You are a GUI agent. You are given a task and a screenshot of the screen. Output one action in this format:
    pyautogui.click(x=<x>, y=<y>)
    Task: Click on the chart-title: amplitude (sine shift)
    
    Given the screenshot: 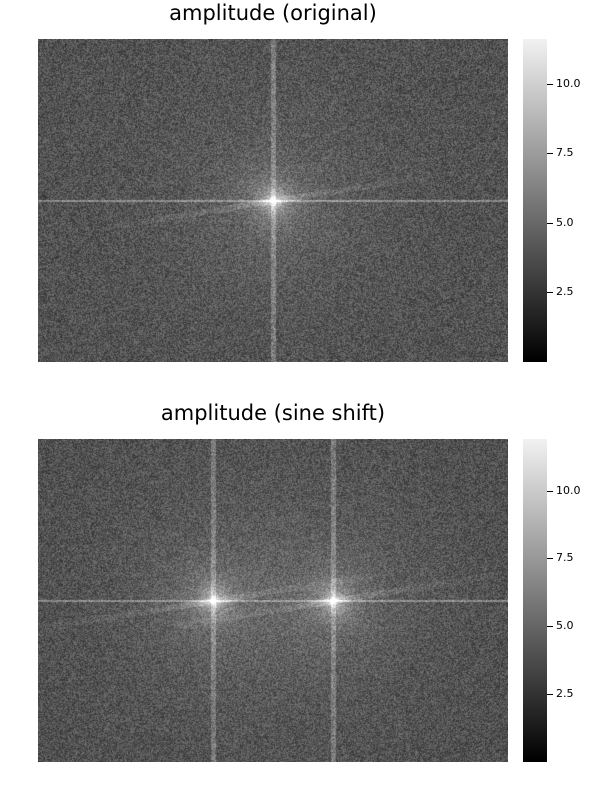 What is the action you would take?
    pyautogui.click(x=273, y=413)
    